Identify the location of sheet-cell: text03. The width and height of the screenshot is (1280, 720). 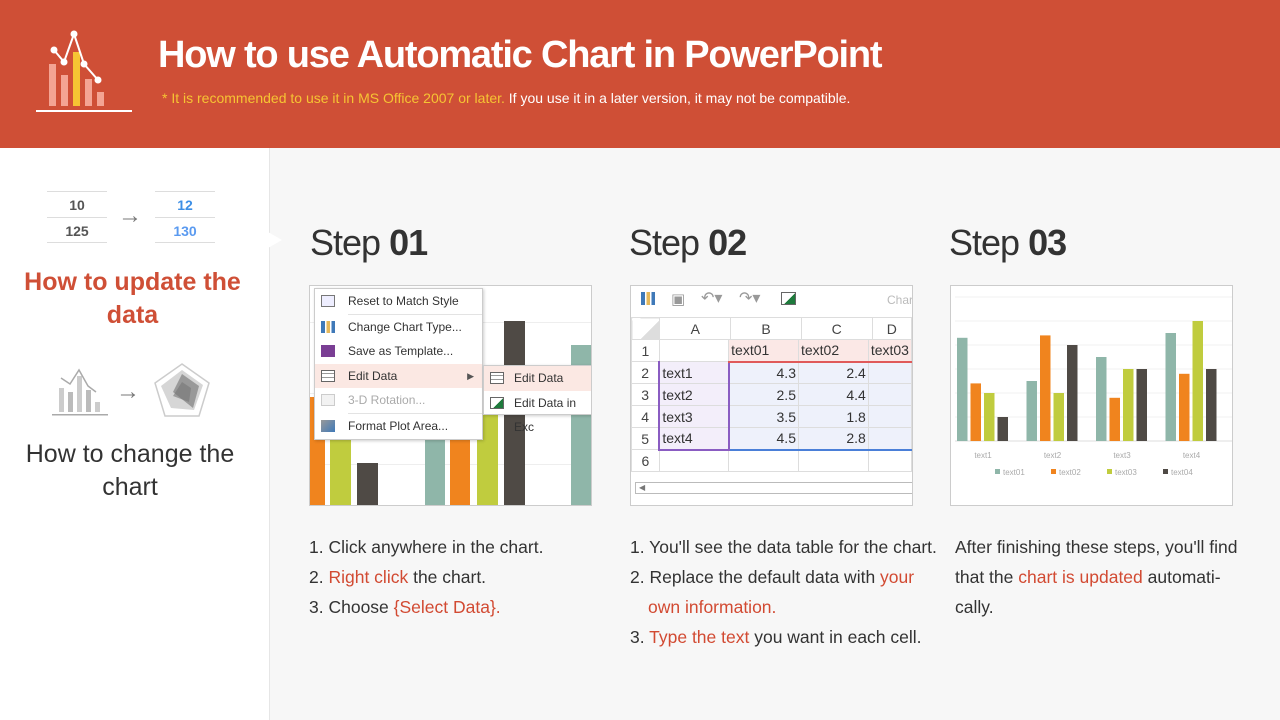
(889, 351).